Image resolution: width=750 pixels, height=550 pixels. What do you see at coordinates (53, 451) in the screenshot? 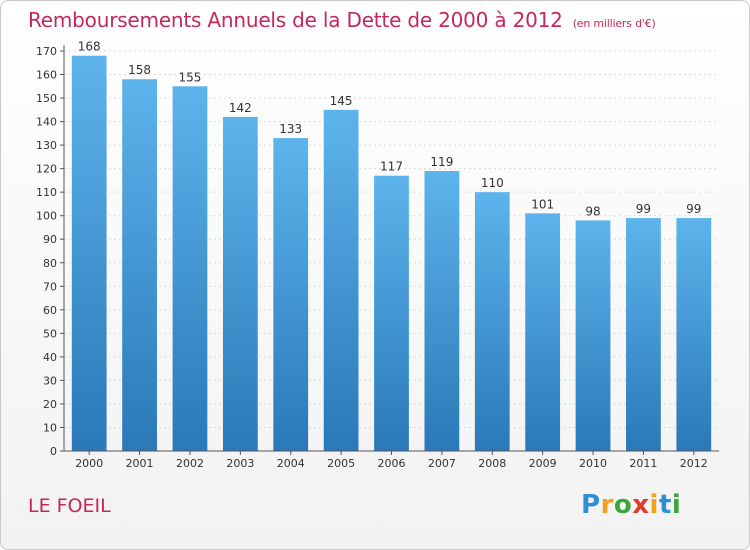
I see `y-tick-label: 0` at bounding box center [53, 451].